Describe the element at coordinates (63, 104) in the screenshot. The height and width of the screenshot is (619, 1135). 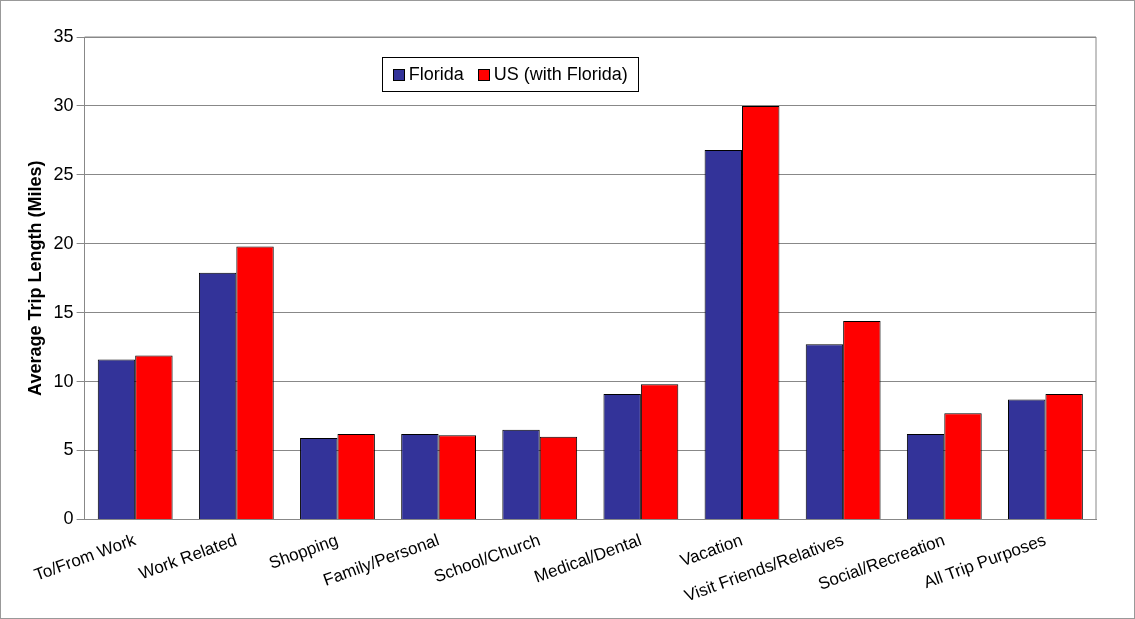
I see `y-tick-label: 30` at that location.